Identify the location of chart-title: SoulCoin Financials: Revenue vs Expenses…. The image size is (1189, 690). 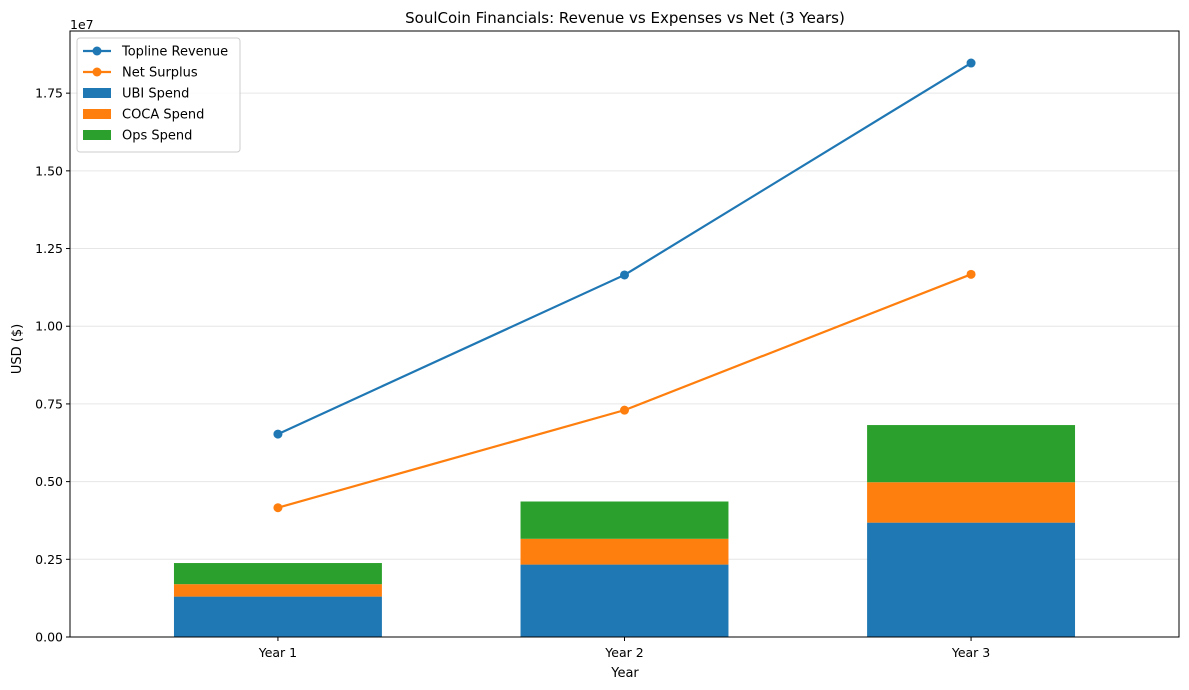
(625, 18).